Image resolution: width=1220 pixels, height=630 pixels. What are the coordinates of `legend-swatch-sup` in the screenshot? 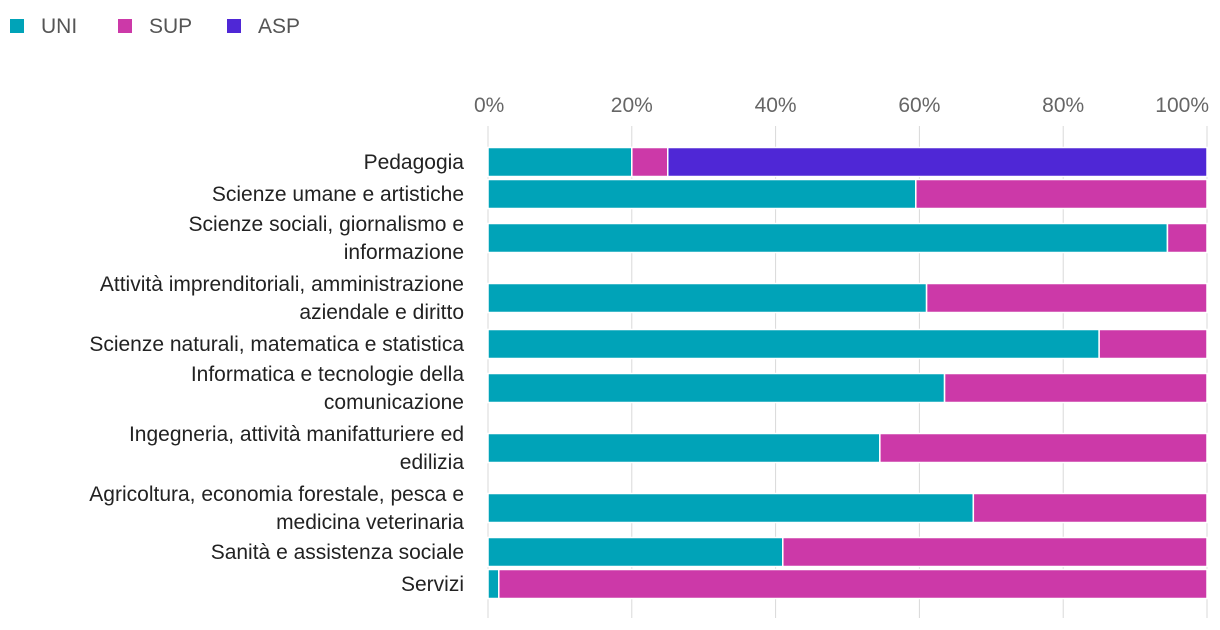 It's located at (125, 26).